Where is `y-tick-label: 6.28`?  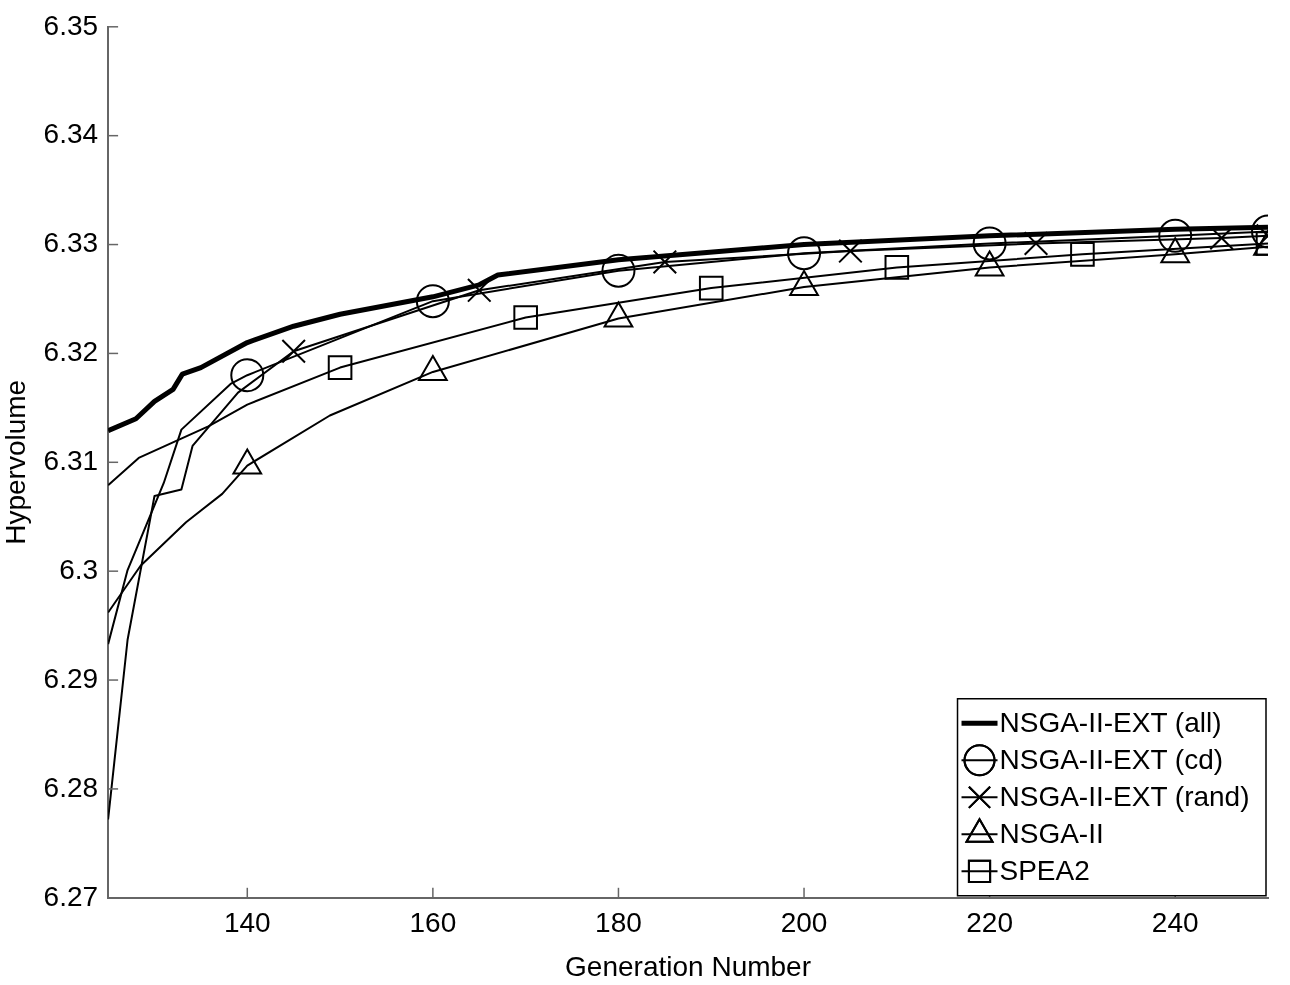
y-tick-label: 6.28 is located at coordinates (71, 787).